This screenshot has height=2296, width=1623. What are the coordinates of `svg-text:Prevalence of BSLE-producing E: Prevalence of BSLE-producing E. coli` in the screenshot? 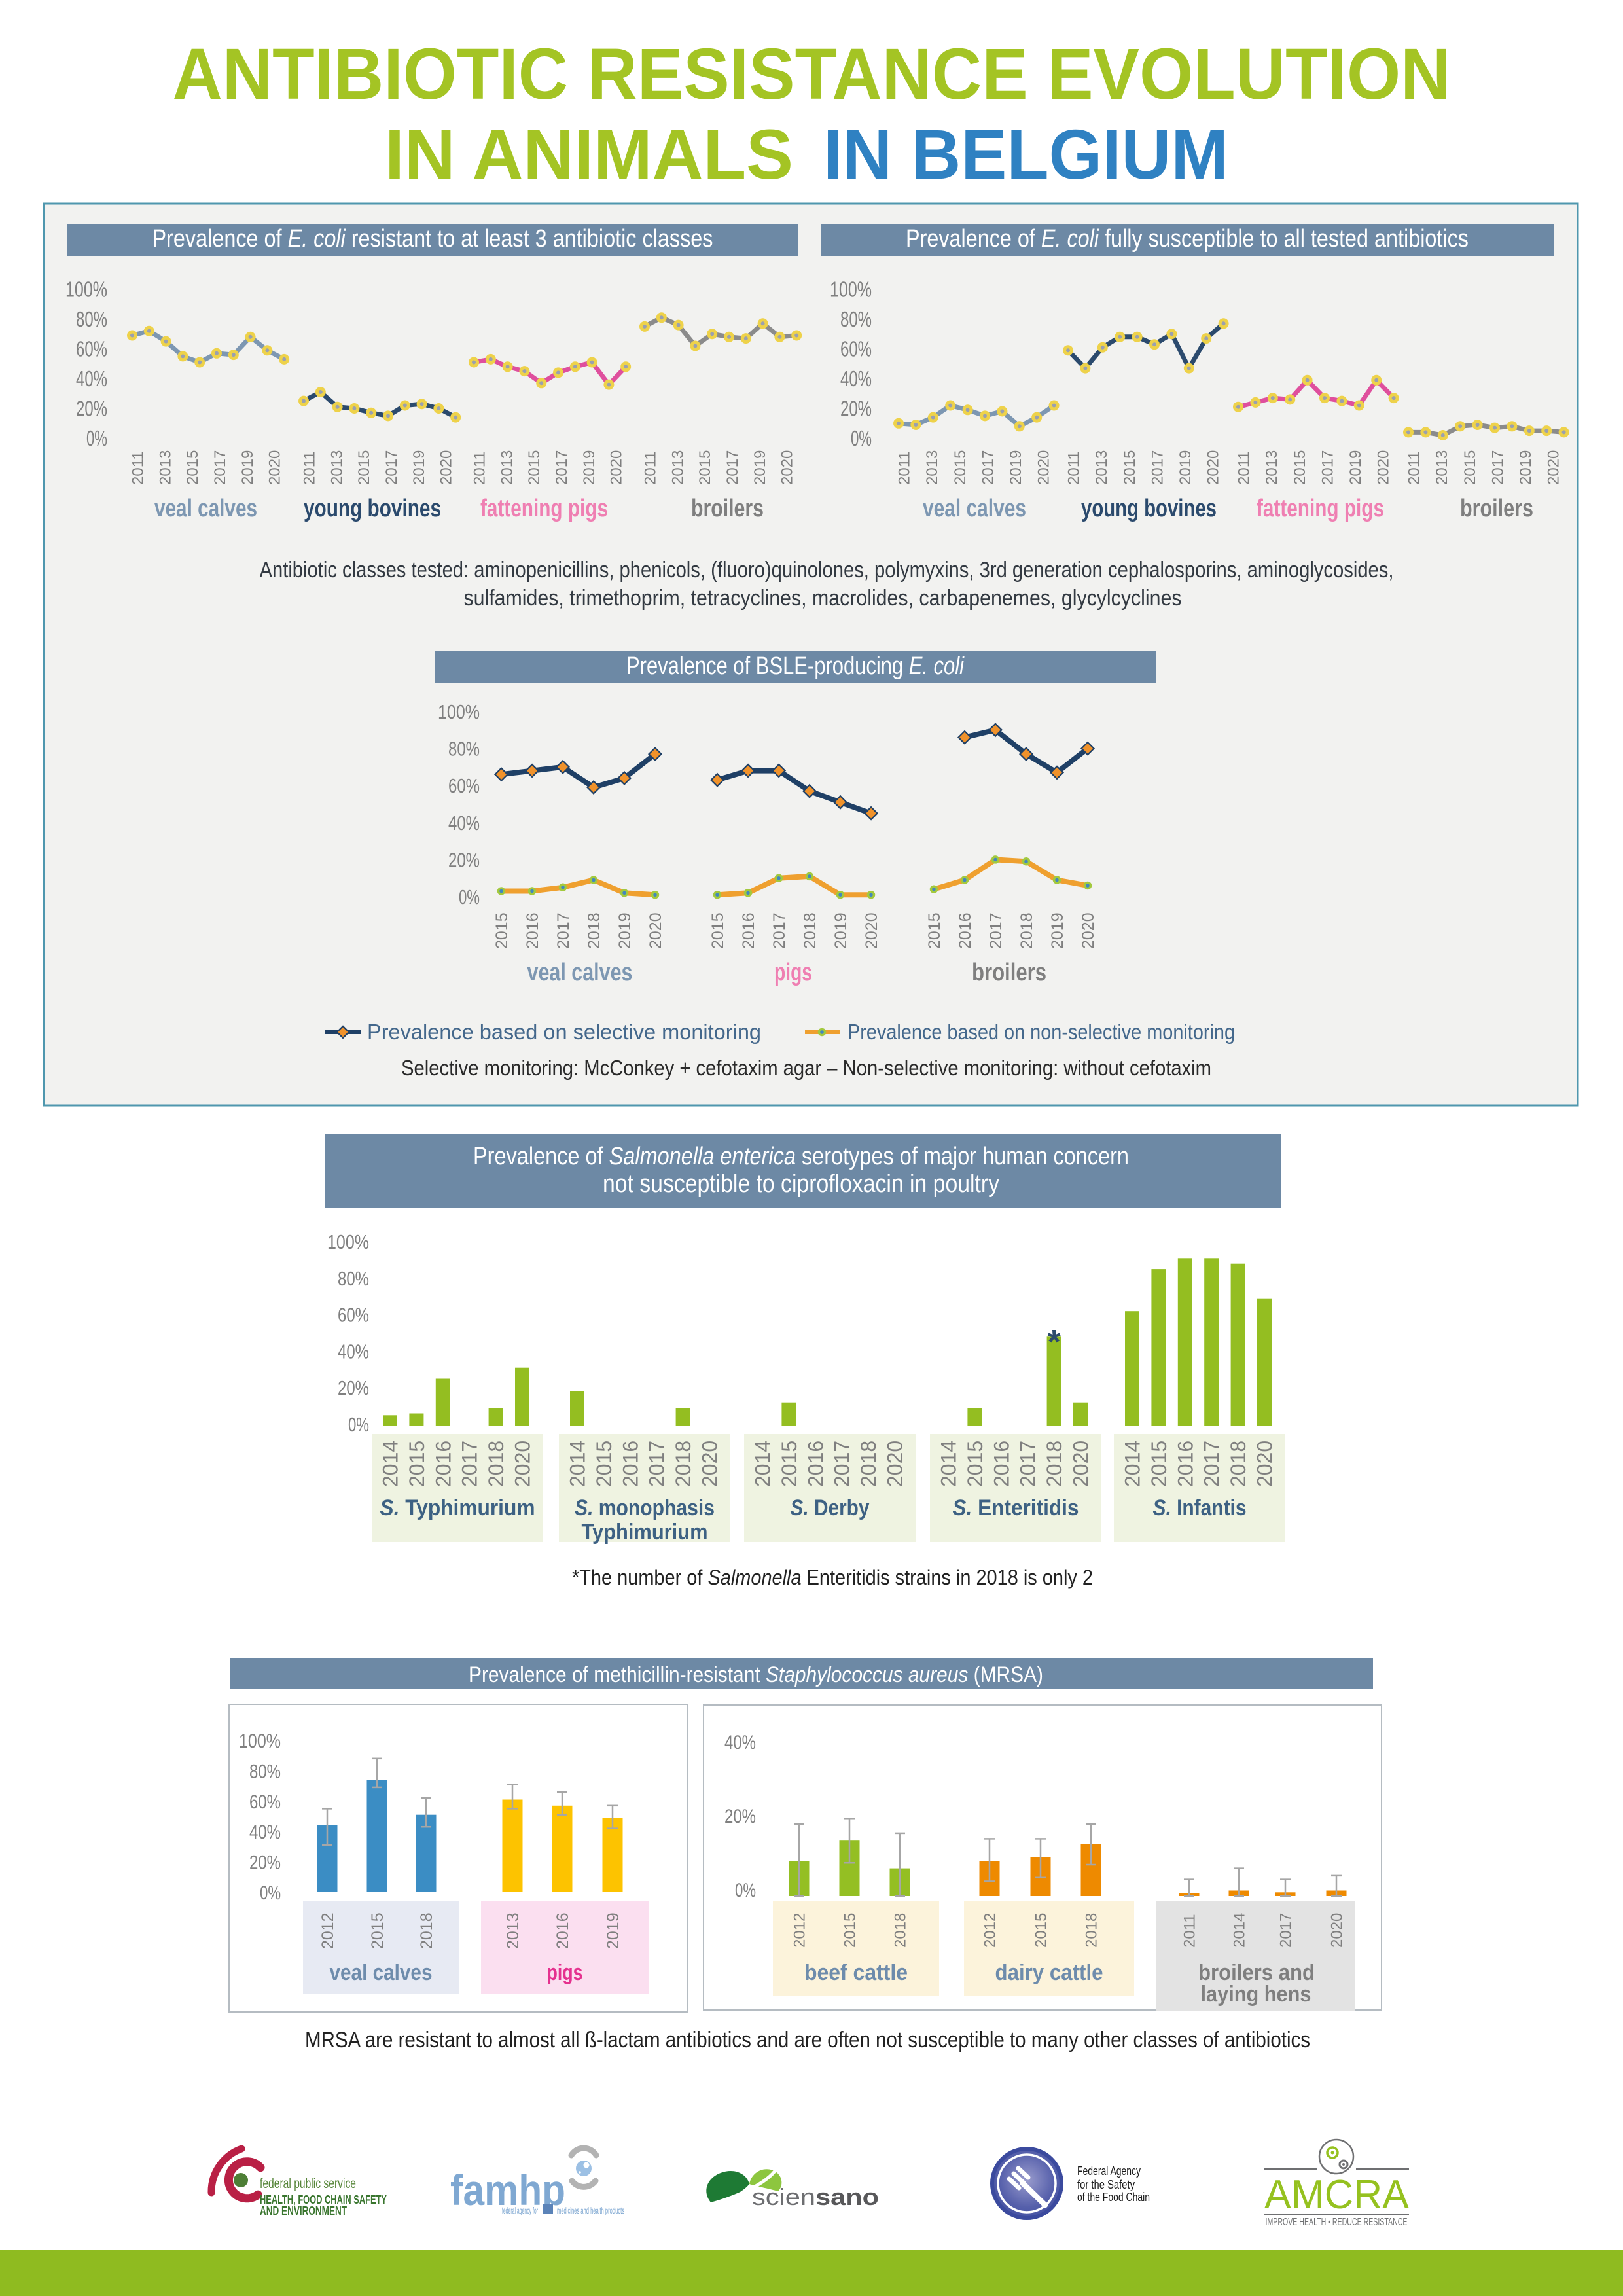 It's located at (796, 666).